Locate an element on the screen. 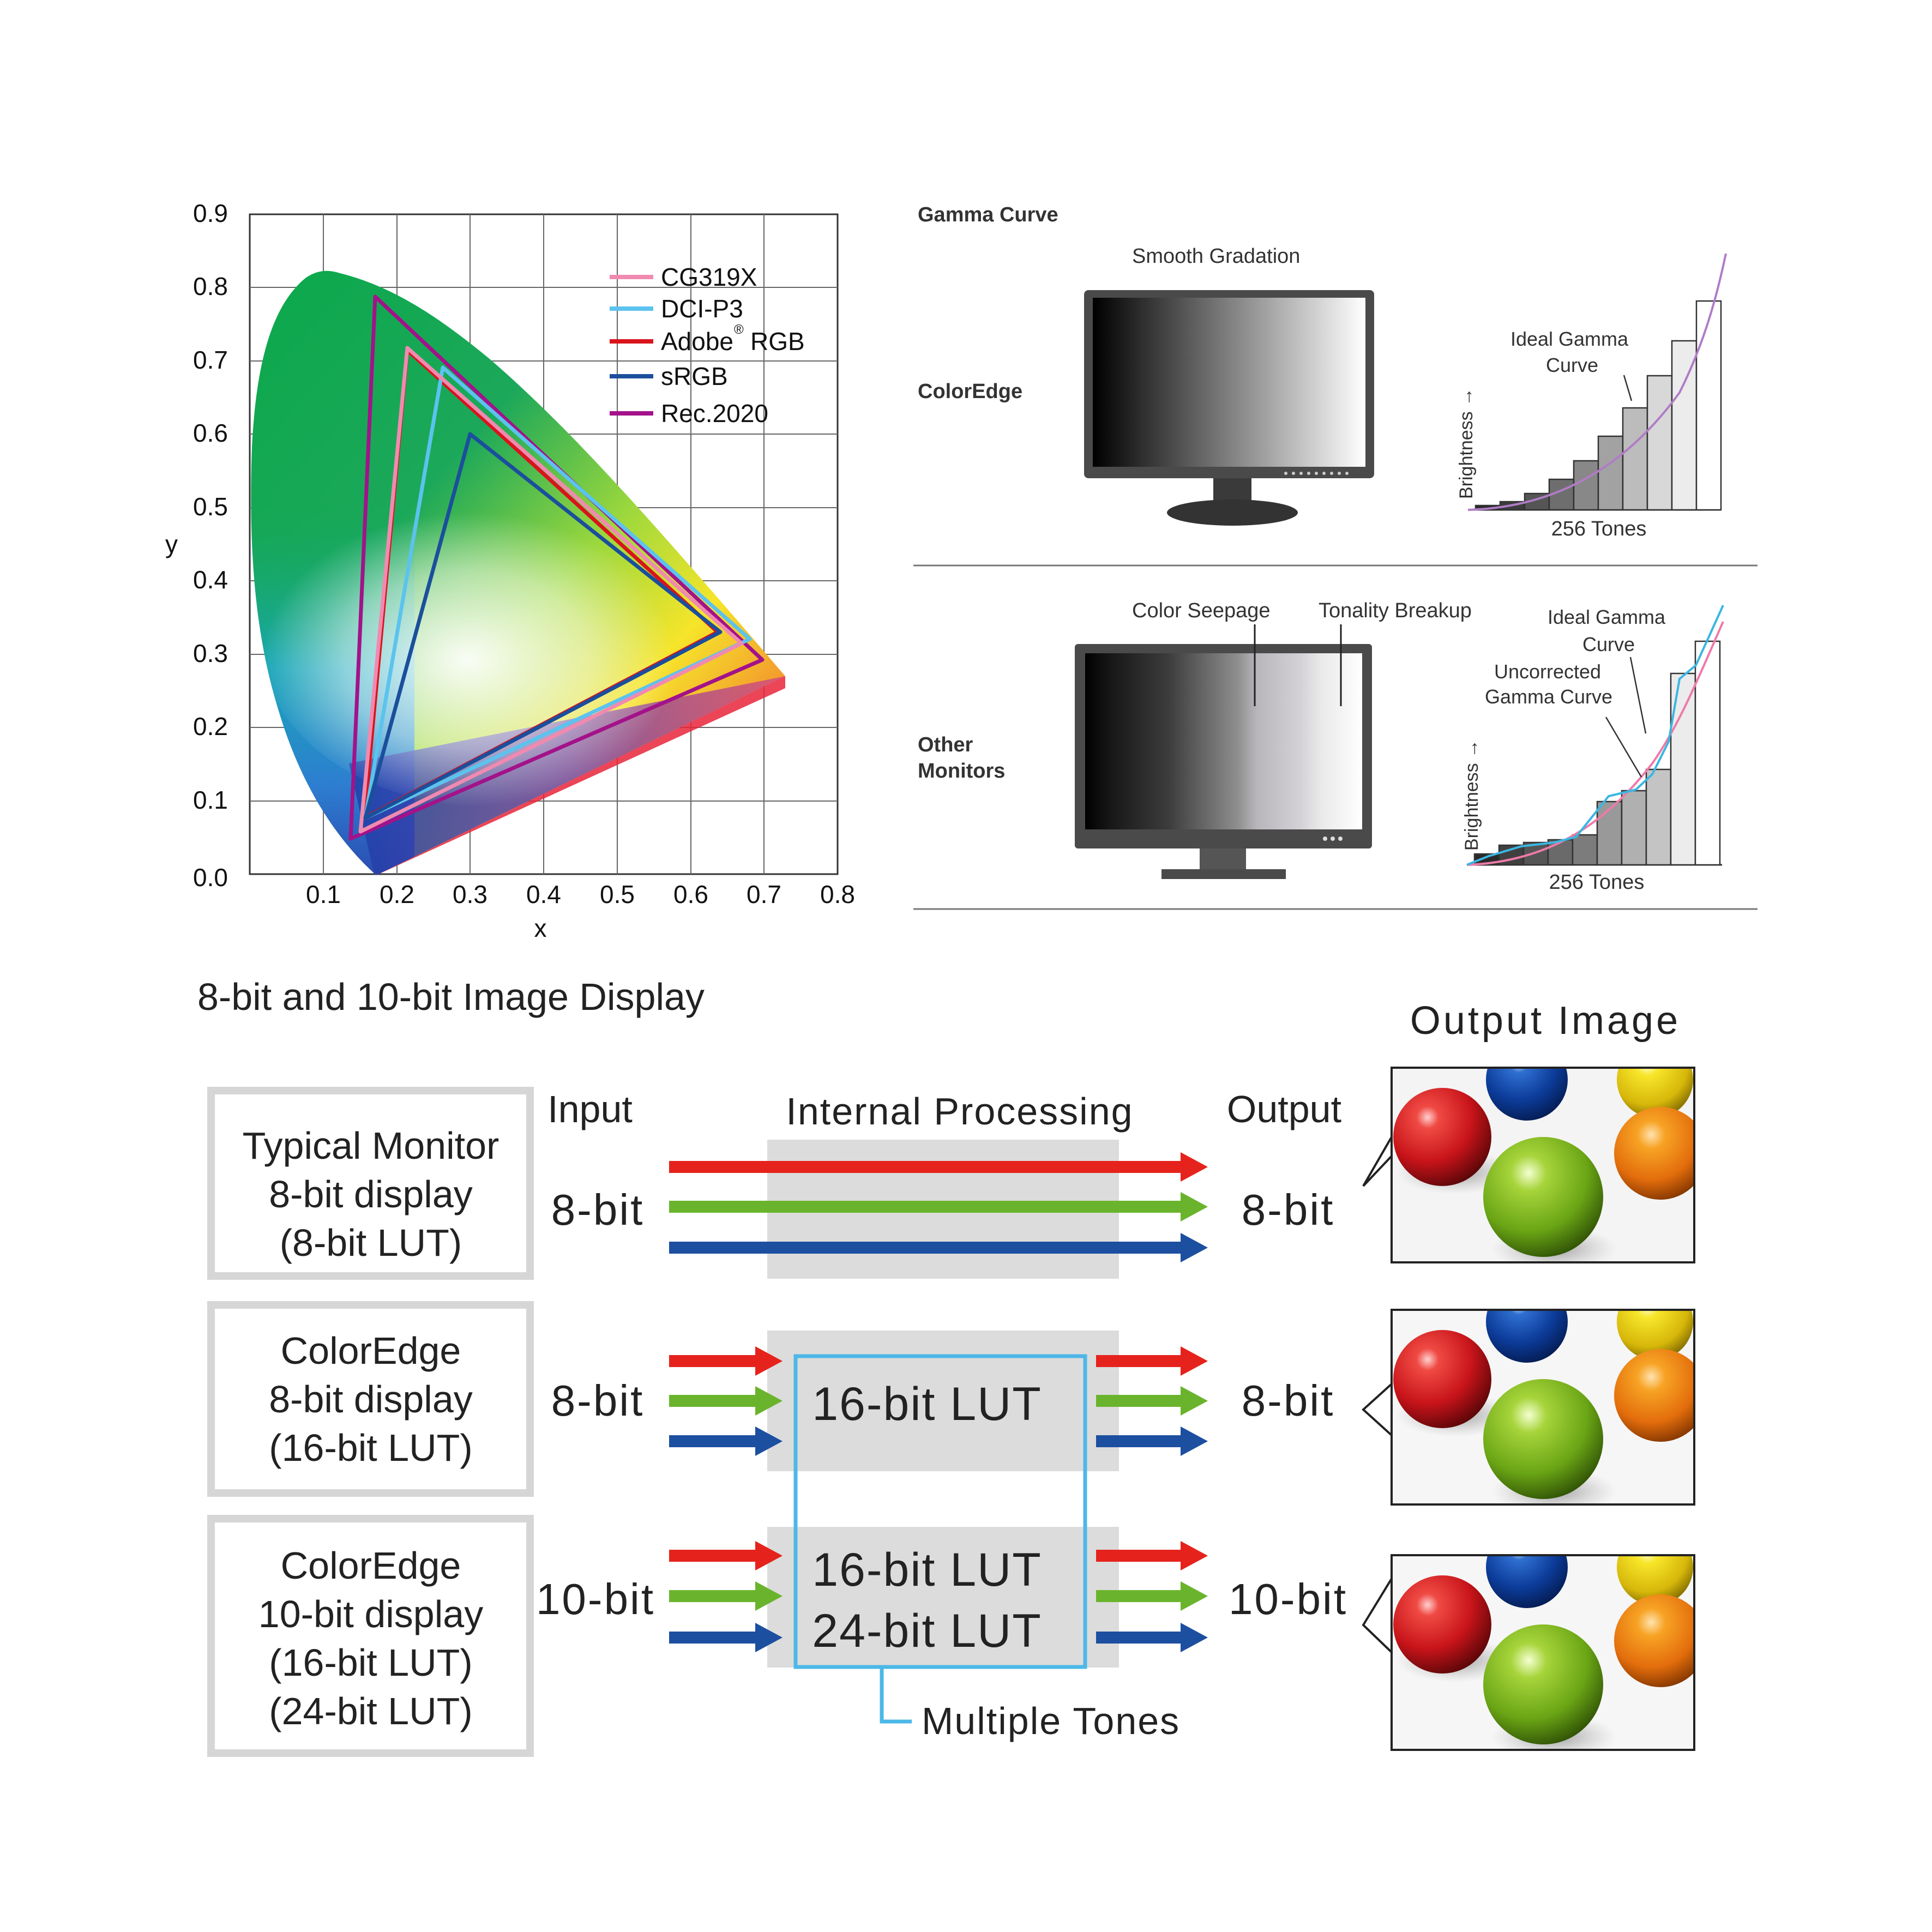 The width and height of the screenshot is (1932, 1932). legend-registered-mark: ® is located at coordinates (739, 329).